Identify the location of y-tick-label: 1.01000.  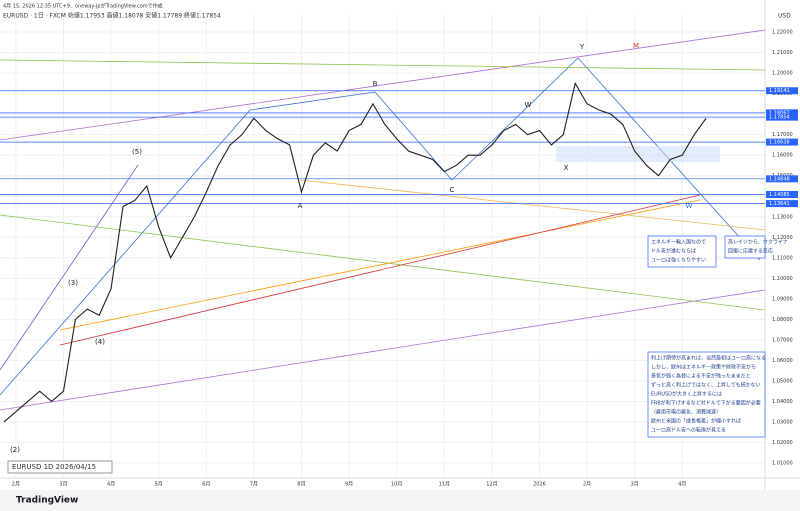
(782, 464).